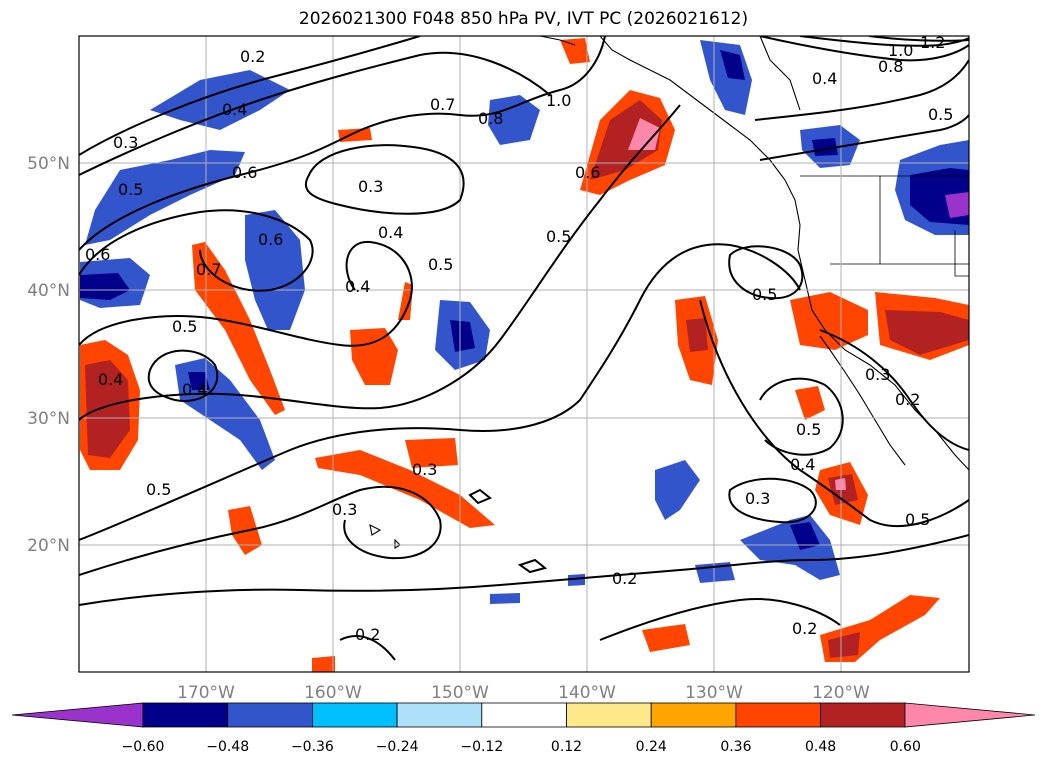 This screenshot has height=765, width=1047. Describe the element at coordinates (841, 693) in the screenshot. I see `lon-tick-label: 120°W` at that location.